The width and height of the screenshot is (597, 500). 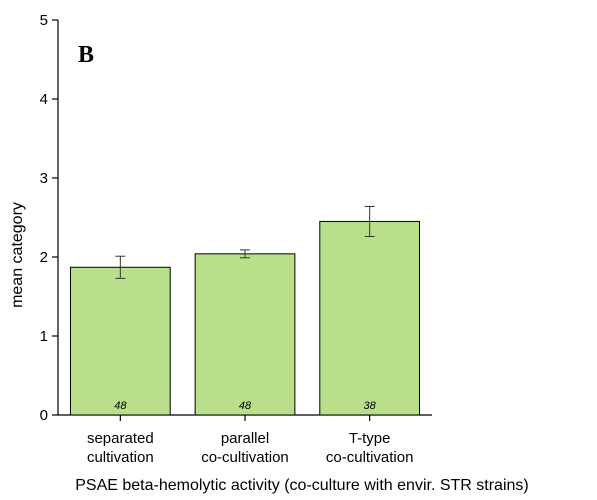 I want to click on y-tick-label: 3, so click(x=44, y=178).